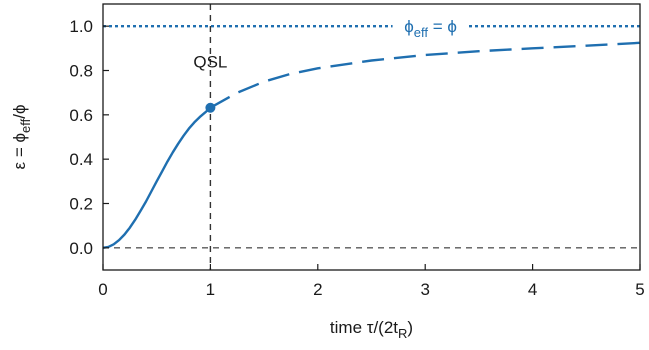 This screenshot has height=350, width=649. What do you see at coordinates (532, 289) in the screenshot?
I see `x-tick-label: 4` at bounding box center [532, 289].